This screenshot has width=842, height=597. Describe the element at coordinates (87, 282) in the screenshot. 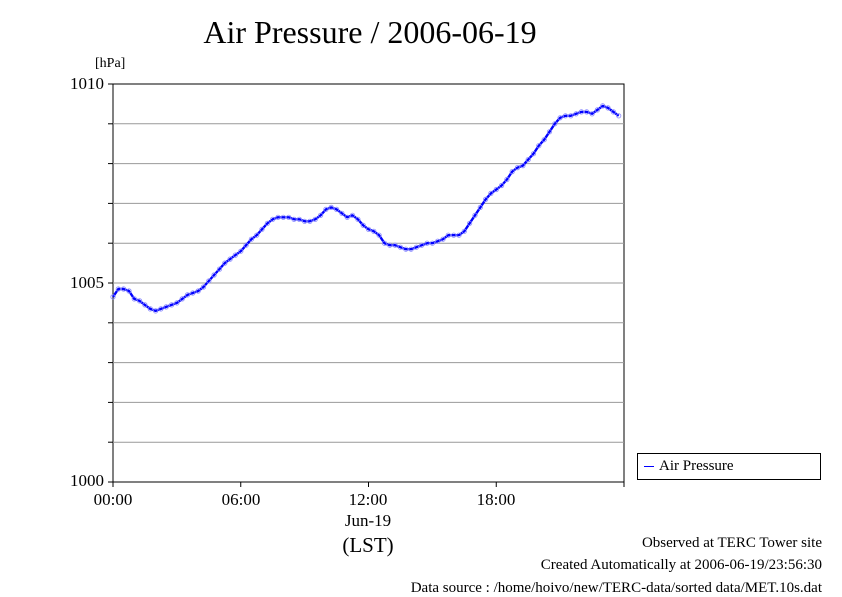

I see `y-tick-label-1005: 1005` at that location.